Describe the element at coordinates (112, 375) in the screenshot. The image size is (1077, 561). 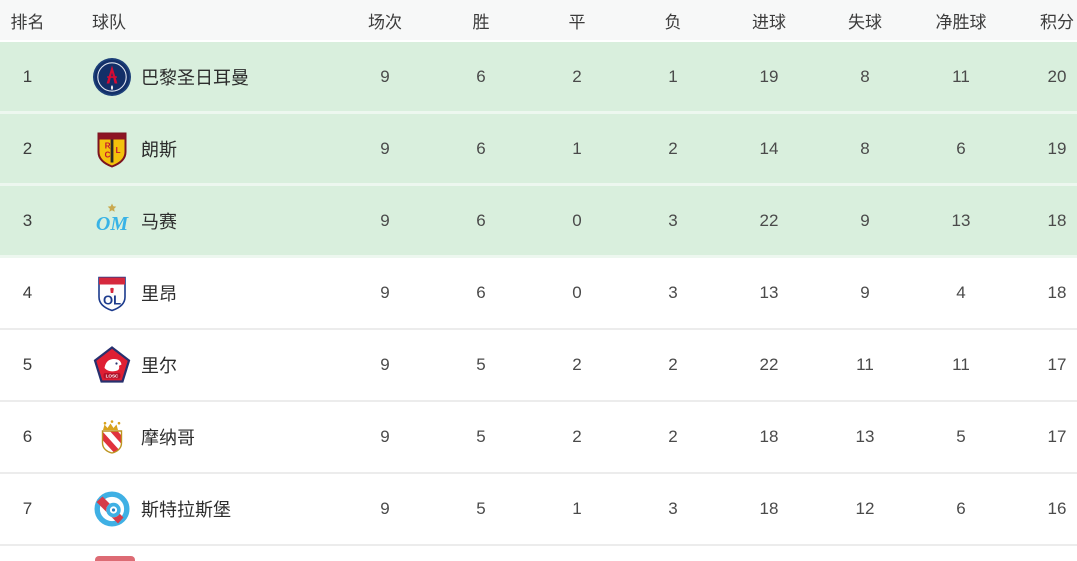
I see `svg-text: LOSC` at that location.